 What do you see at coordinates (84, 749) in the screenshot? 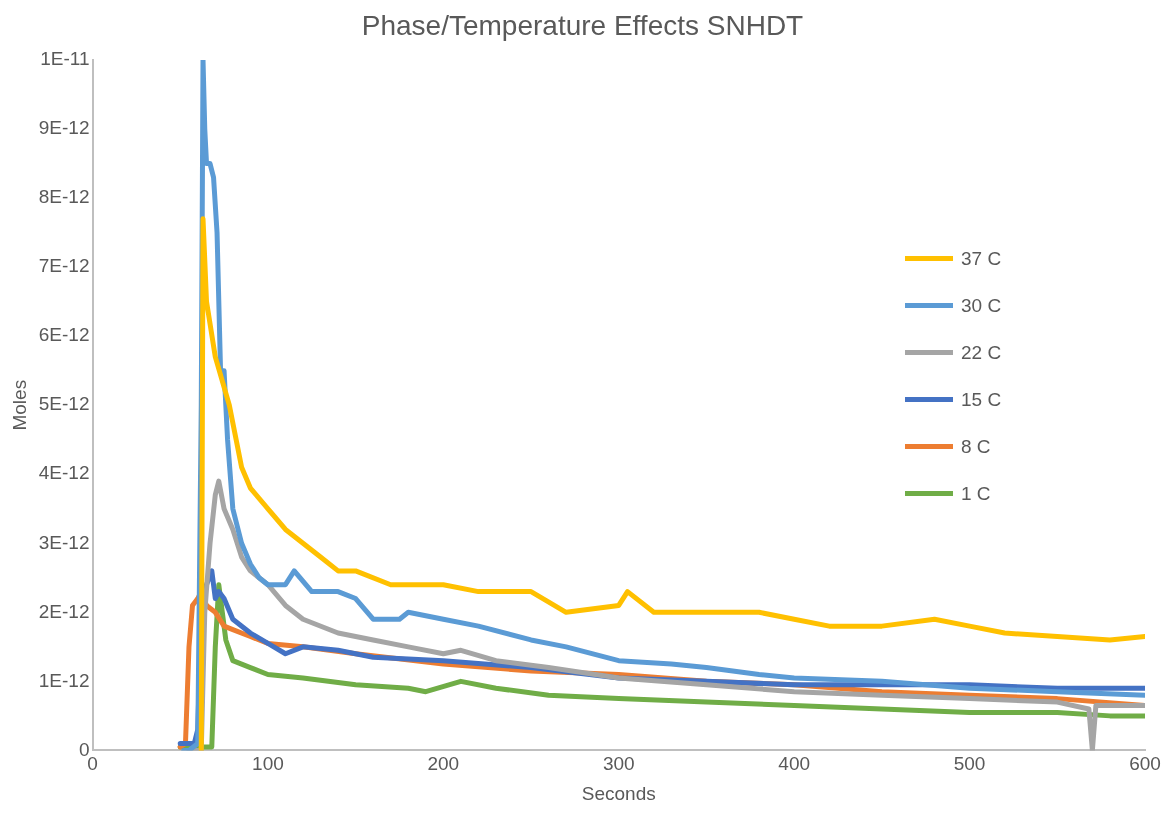
I see `y-tick-label: 0` at bounding box center [84, 749].